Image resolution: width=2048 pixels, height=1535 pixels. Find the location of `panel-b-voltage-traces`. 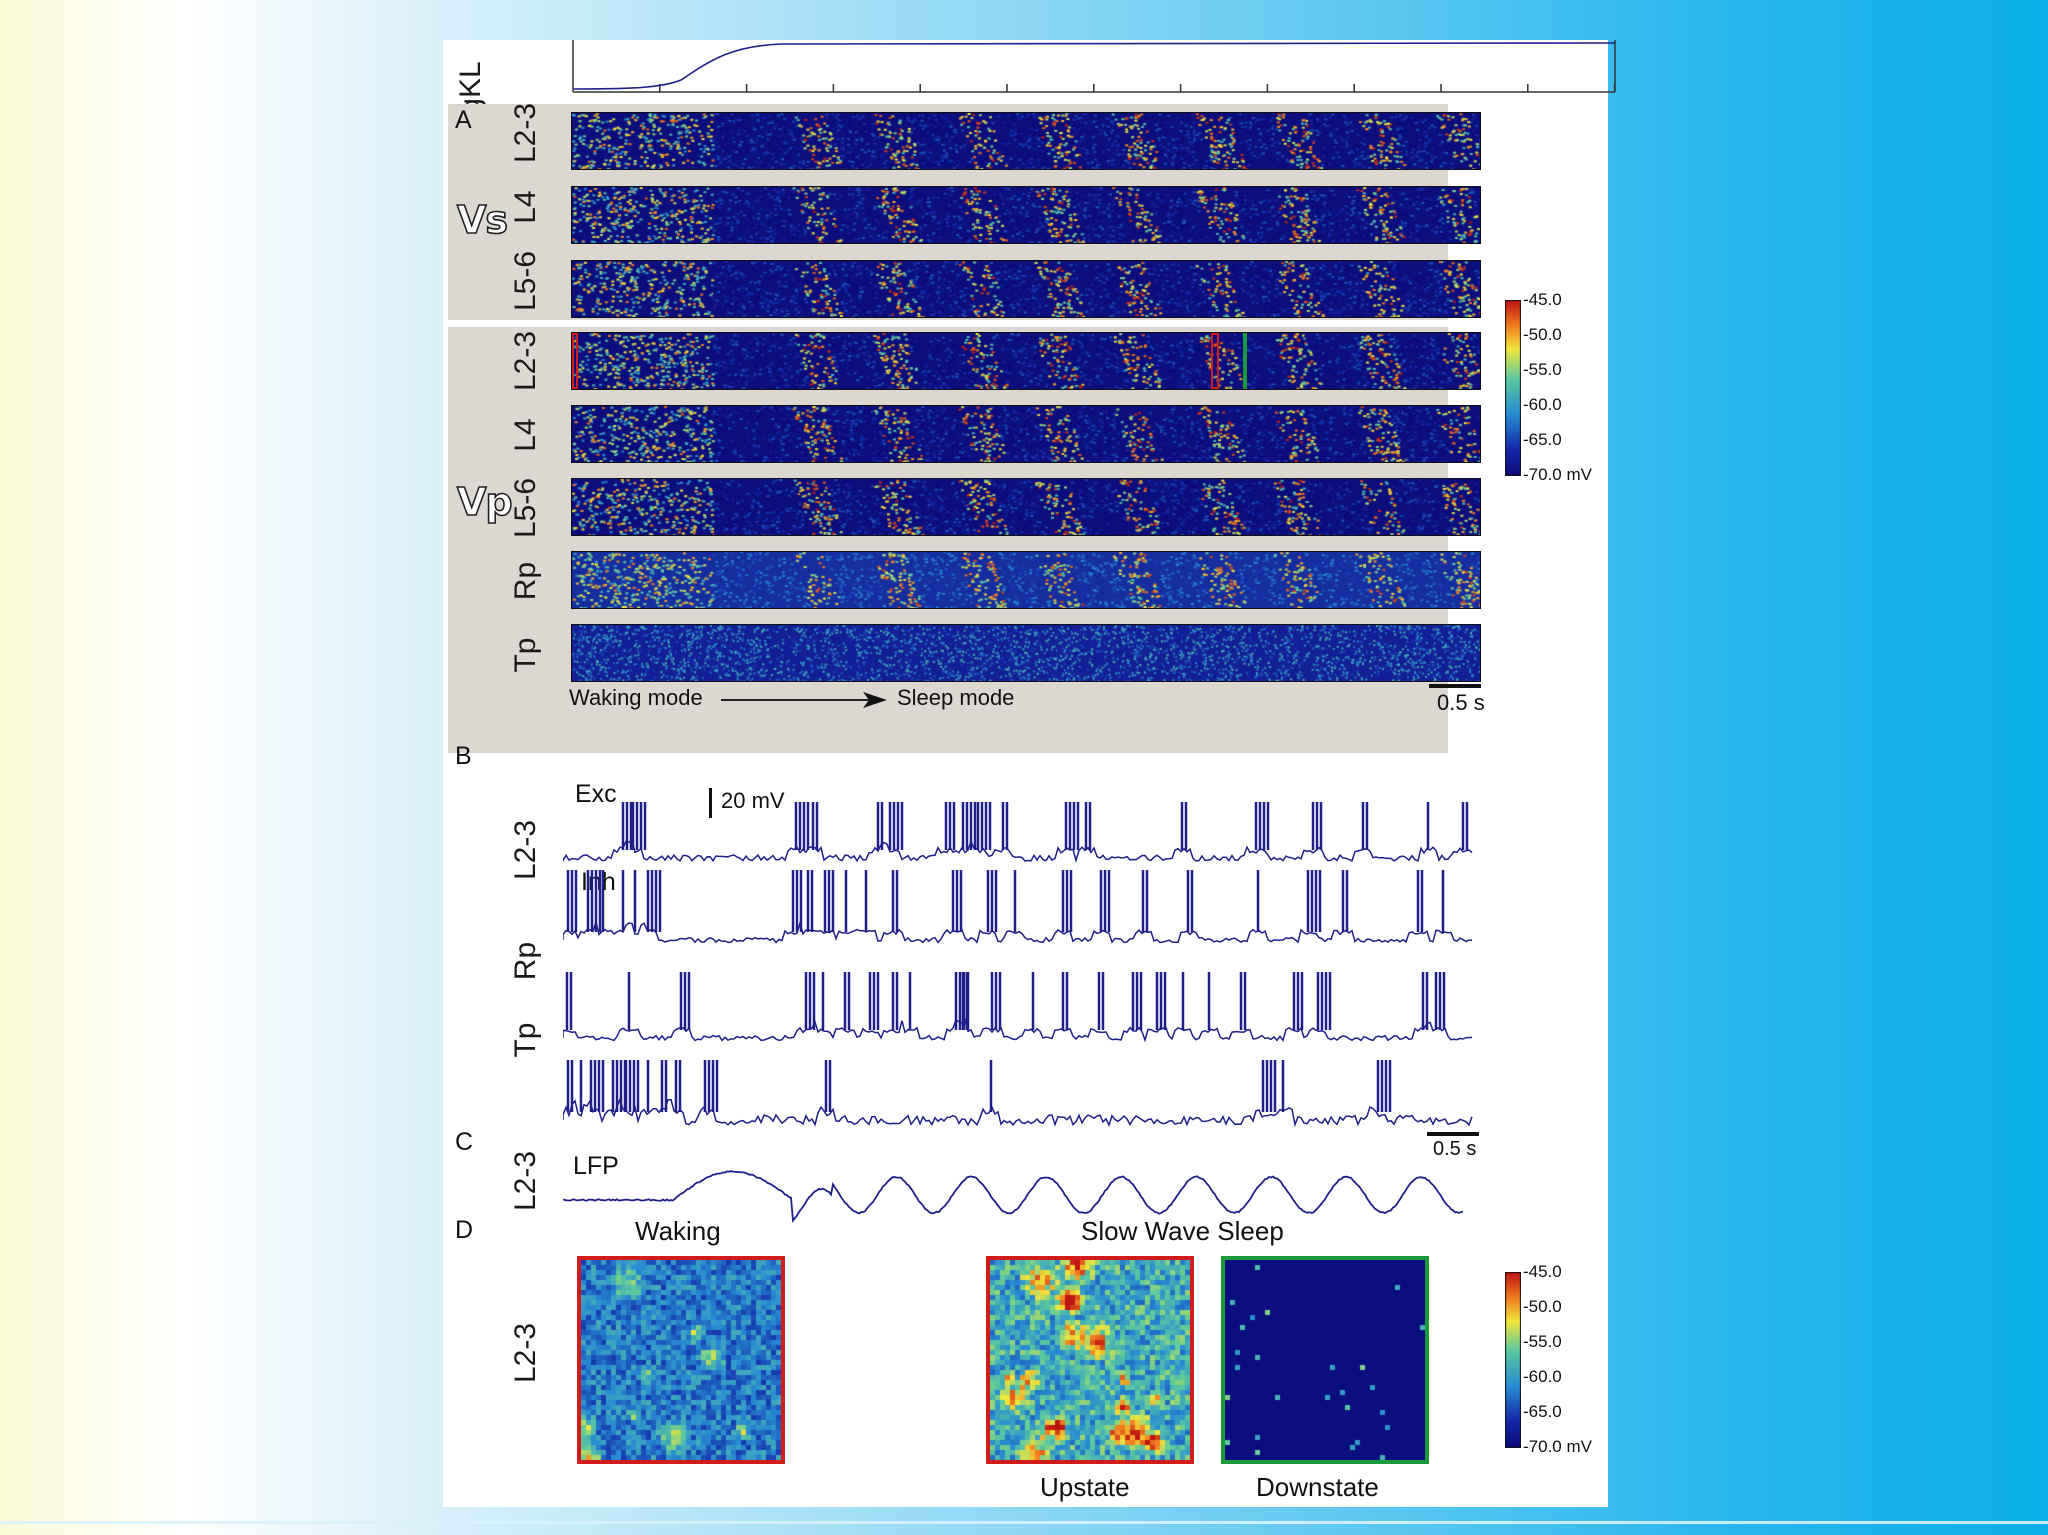

panel-b-voltage-traces is located at coordinates (1018, 965).